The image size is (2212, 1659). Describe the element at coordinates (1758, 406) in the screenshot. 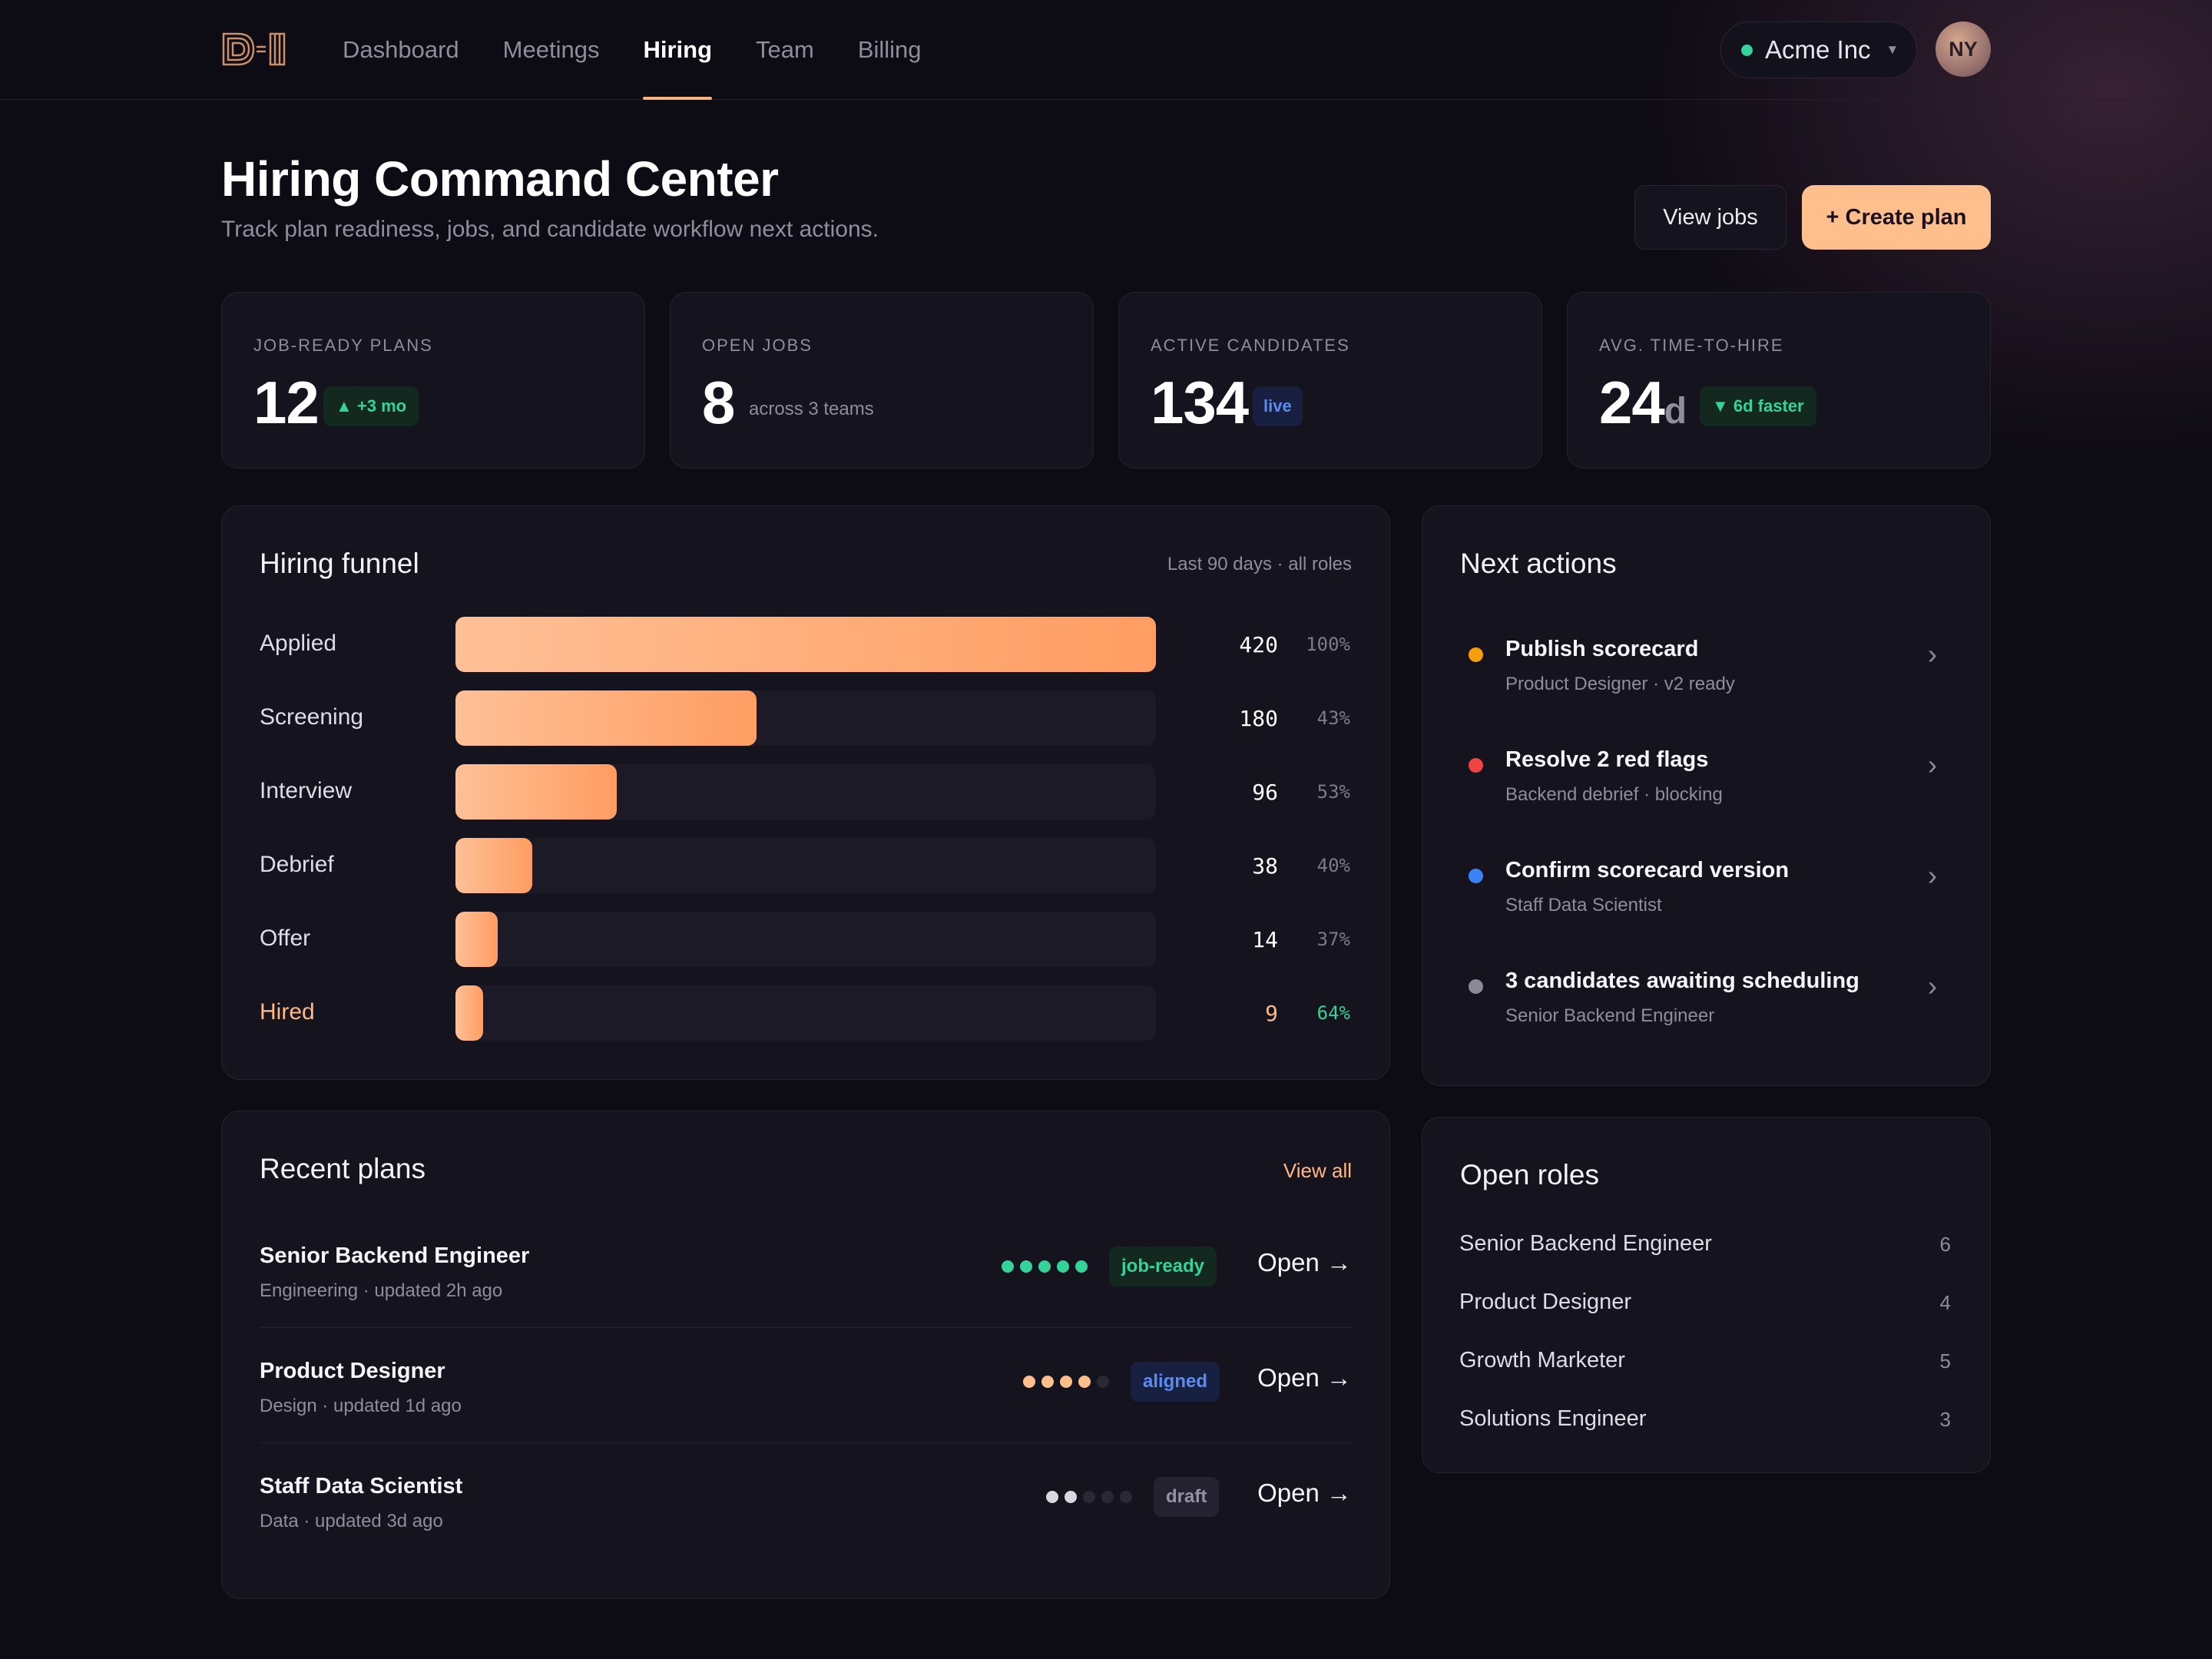

I see `stat-trend-badge: ▼ 6d faster` at that location.